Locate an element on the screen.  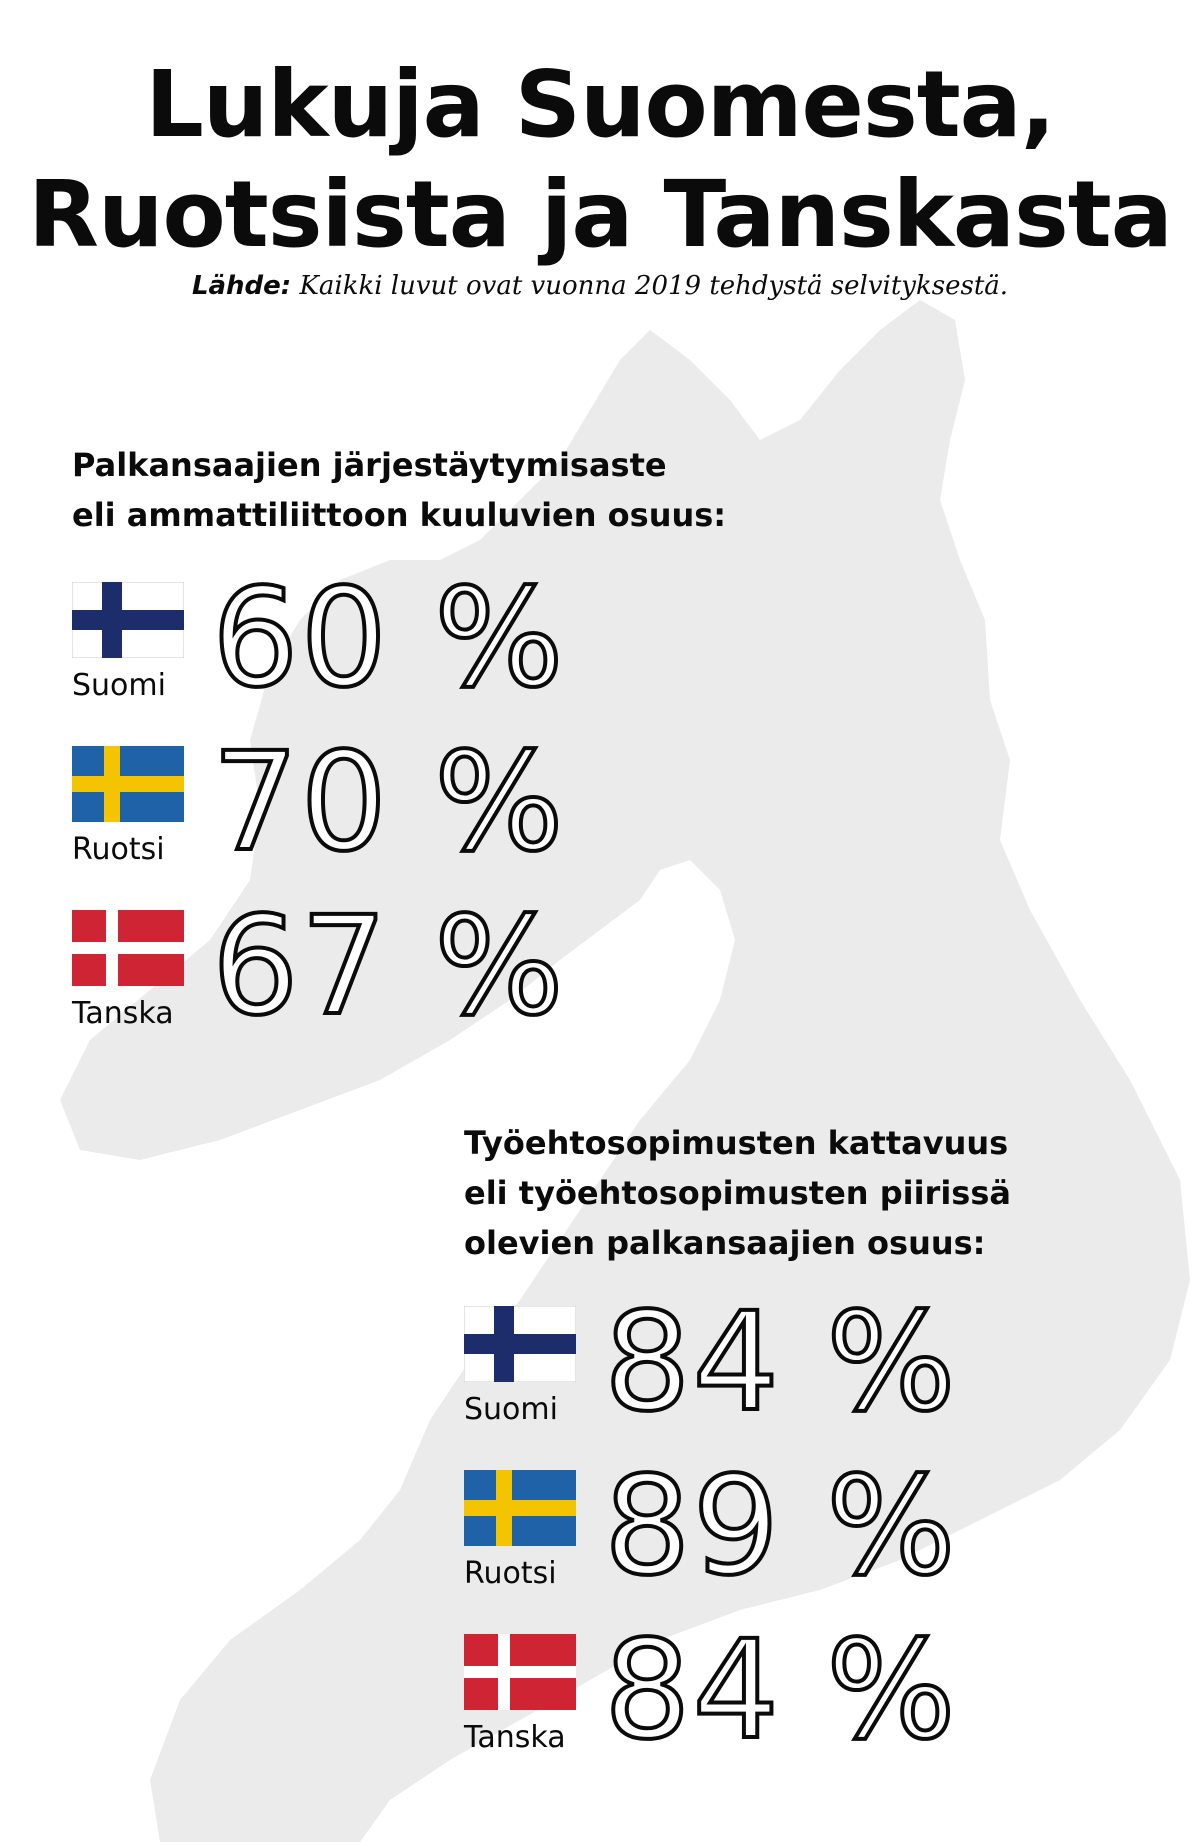
percentage-value: 89 % is located at coordinates (780, 1527).